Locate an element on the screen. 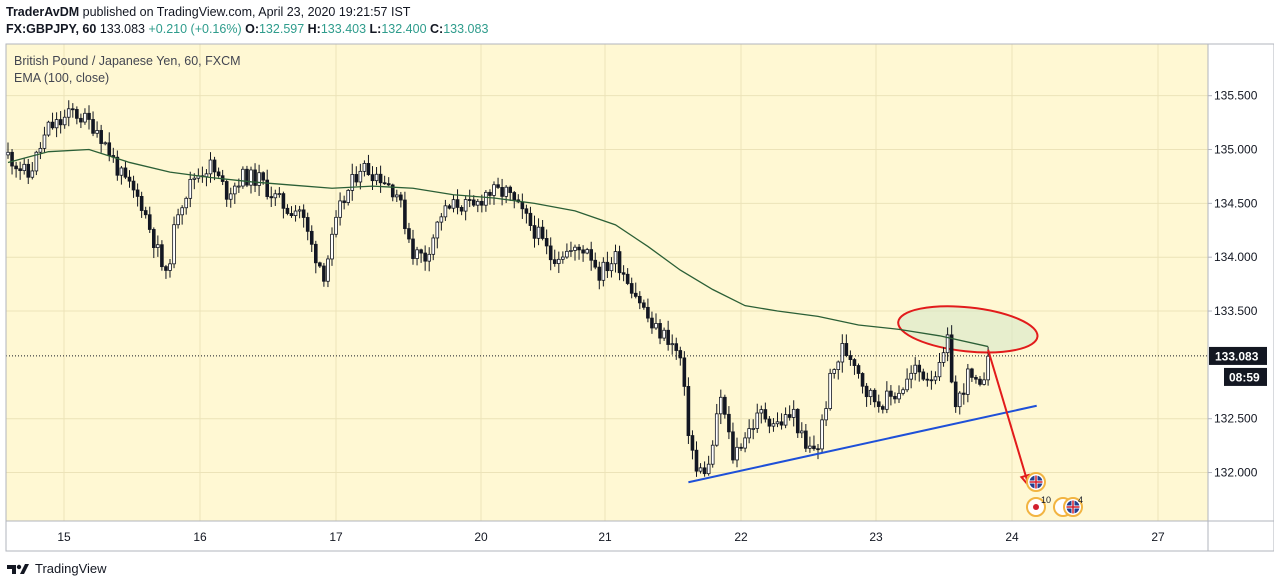 This screenshot has width=1274, height=588. time-tick-label: 22 is located at coordinates (741, 537).